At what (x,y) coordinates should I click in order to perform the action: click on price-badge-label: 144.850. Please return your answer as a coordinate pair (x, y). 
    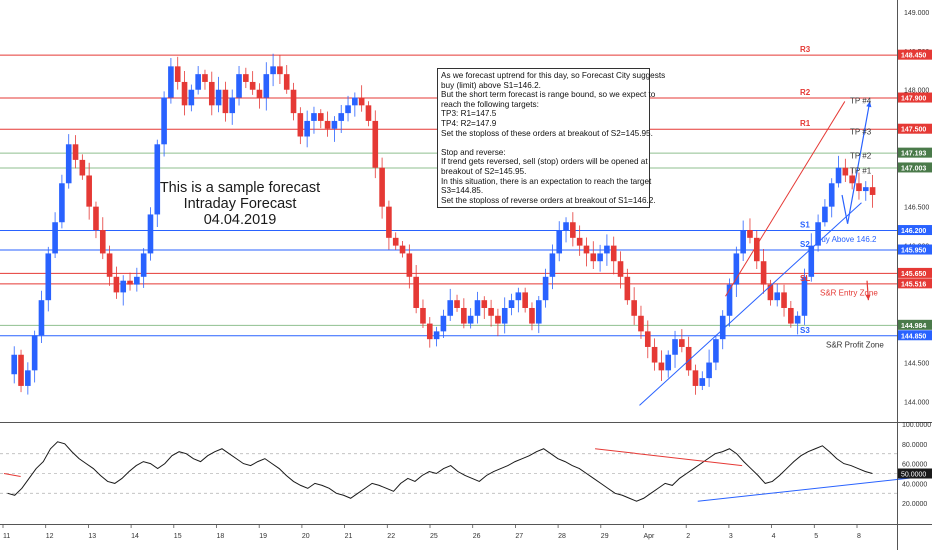
    Looking at the image, I should click on (913, 336).